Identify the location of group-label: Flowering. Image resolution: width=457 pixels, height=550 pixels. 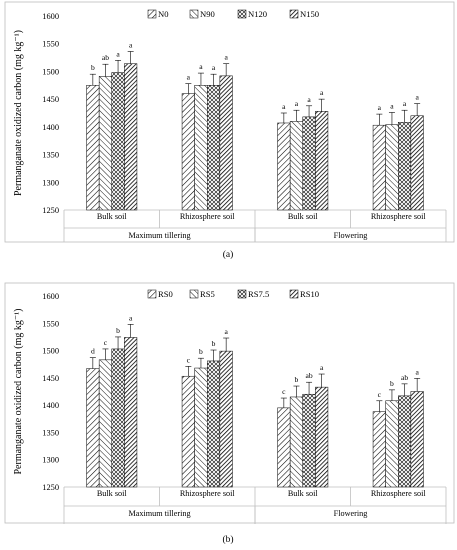
(351, 513).